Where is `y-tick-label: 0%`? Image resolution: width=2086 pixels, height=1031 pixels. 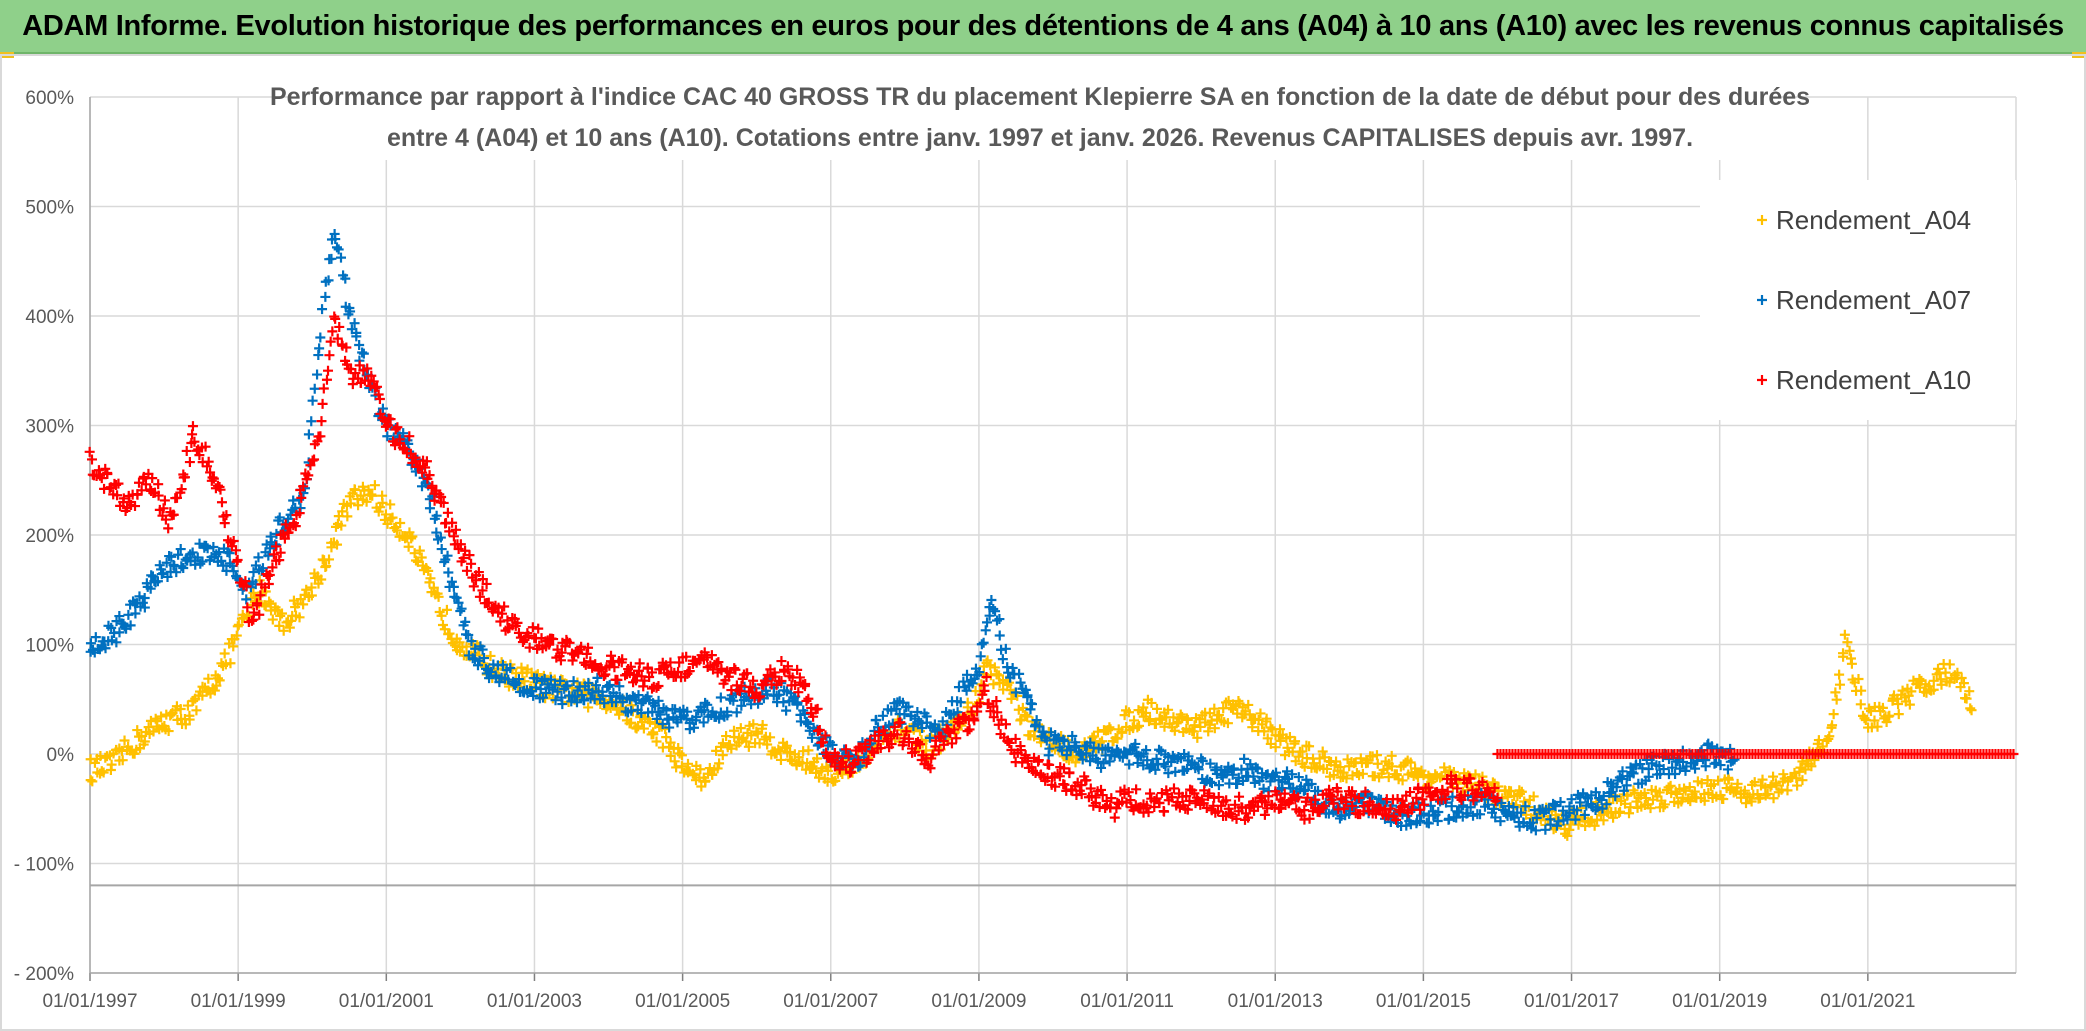
y-tick-label: 0% is located at coordinates (61, 755).